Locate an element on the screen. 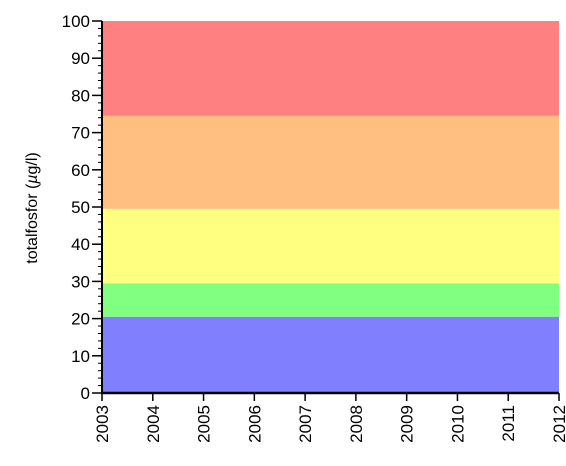 This screenshot has width=566, height=466. y-tick-label: 10 is located at coordinates (80, 356).